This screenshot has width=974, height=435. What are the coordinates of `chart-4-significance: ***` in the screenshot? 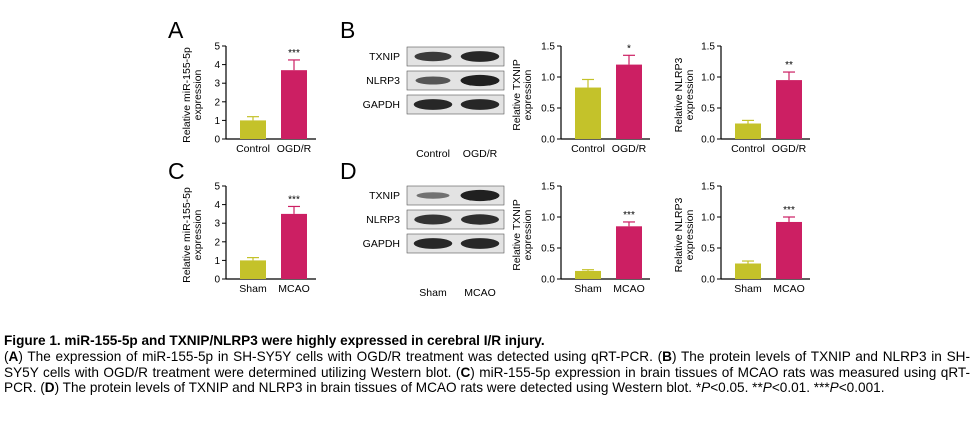 It's located at (294, 199).